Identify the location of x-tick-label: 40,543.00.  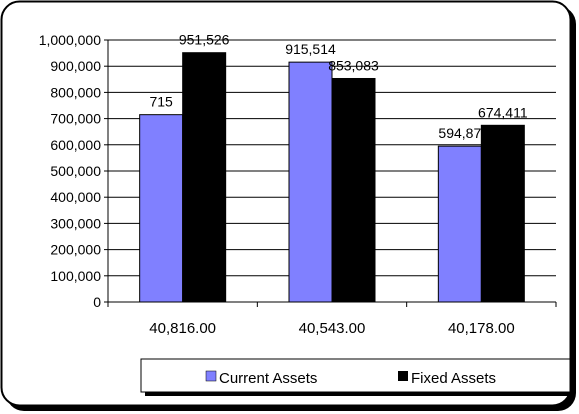
(332, 328).